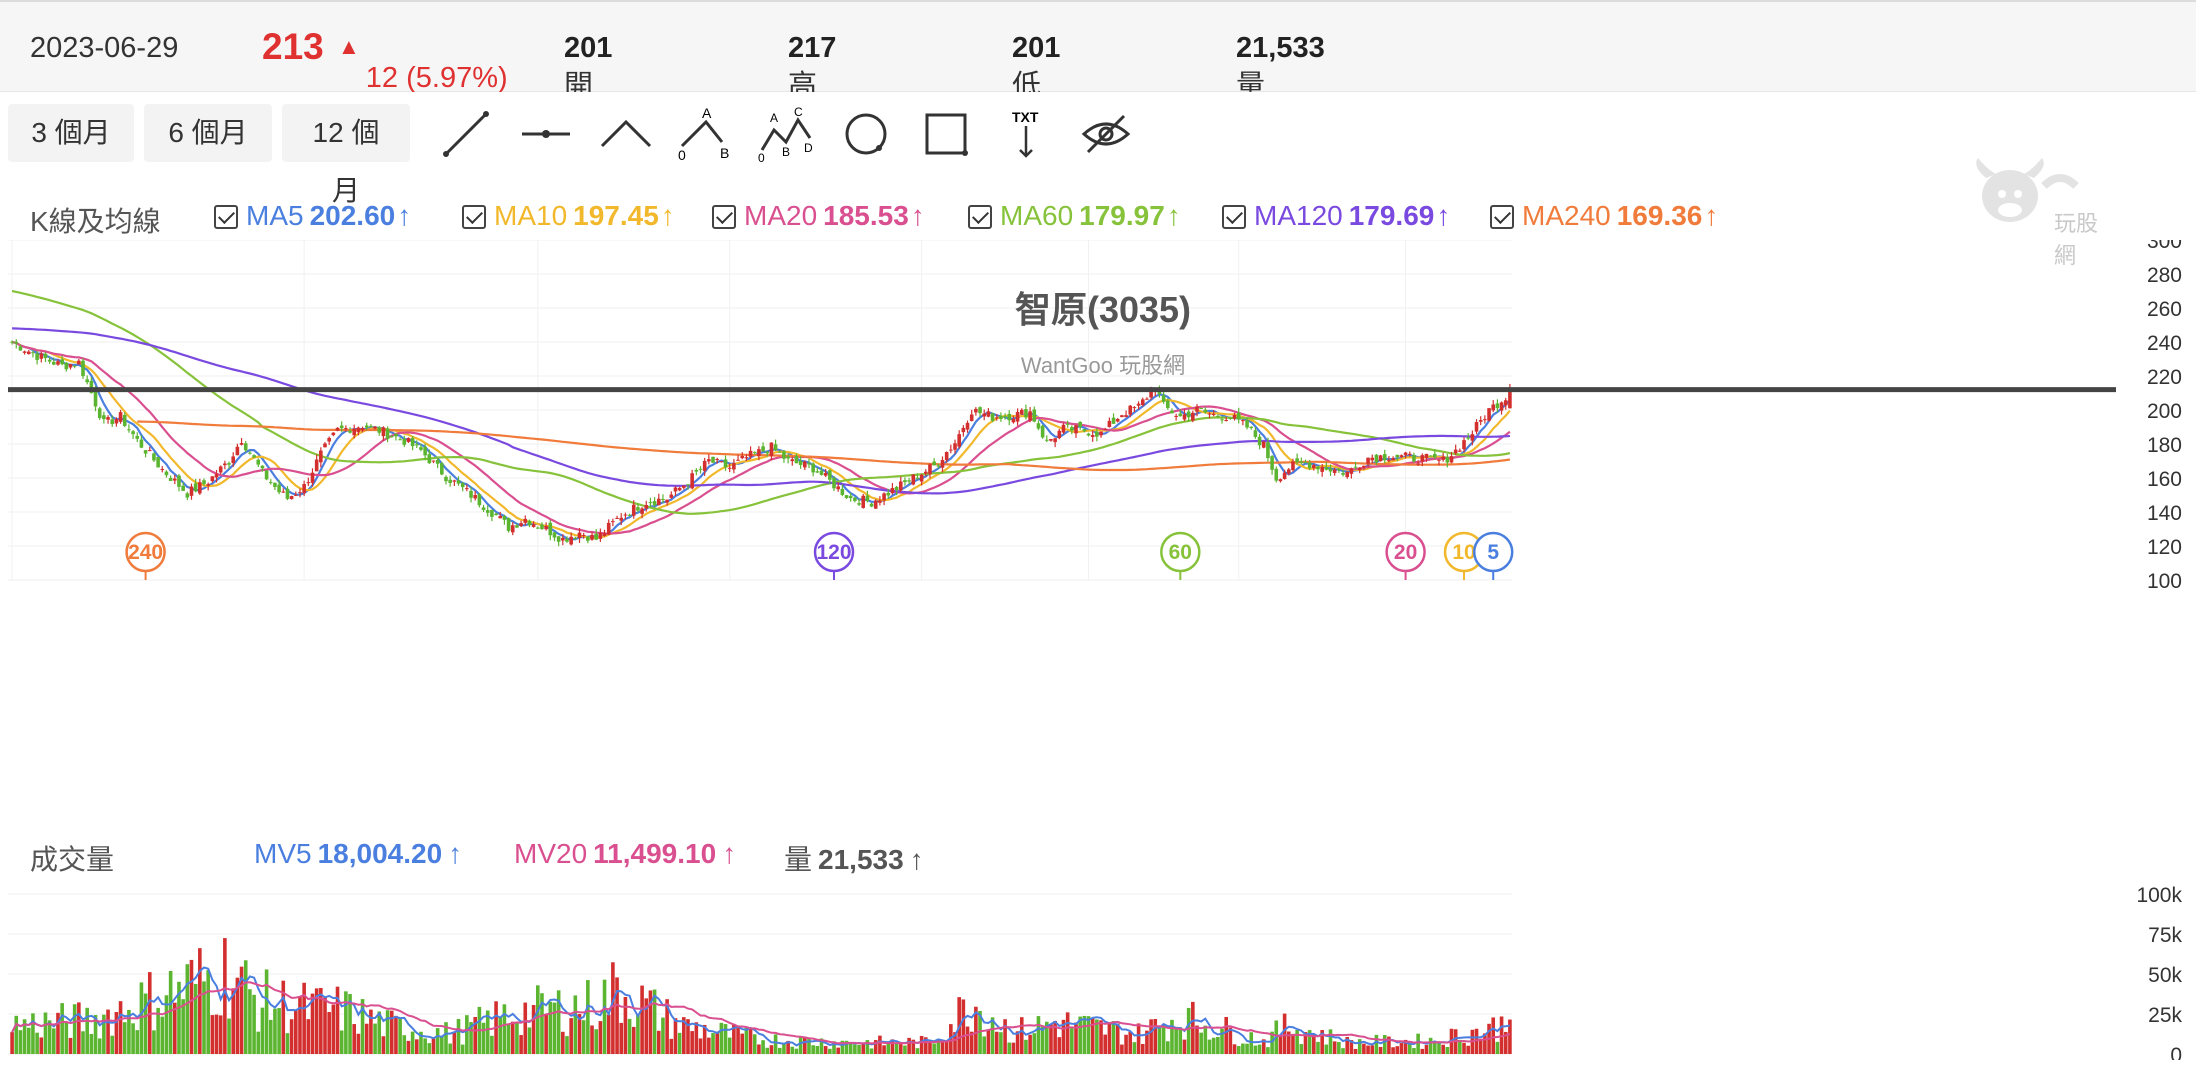 The height and width of the screenshot is (1070, 2196). I want to click on ma60-legend-item: MA60 179.97↑, so click(1074, 216).